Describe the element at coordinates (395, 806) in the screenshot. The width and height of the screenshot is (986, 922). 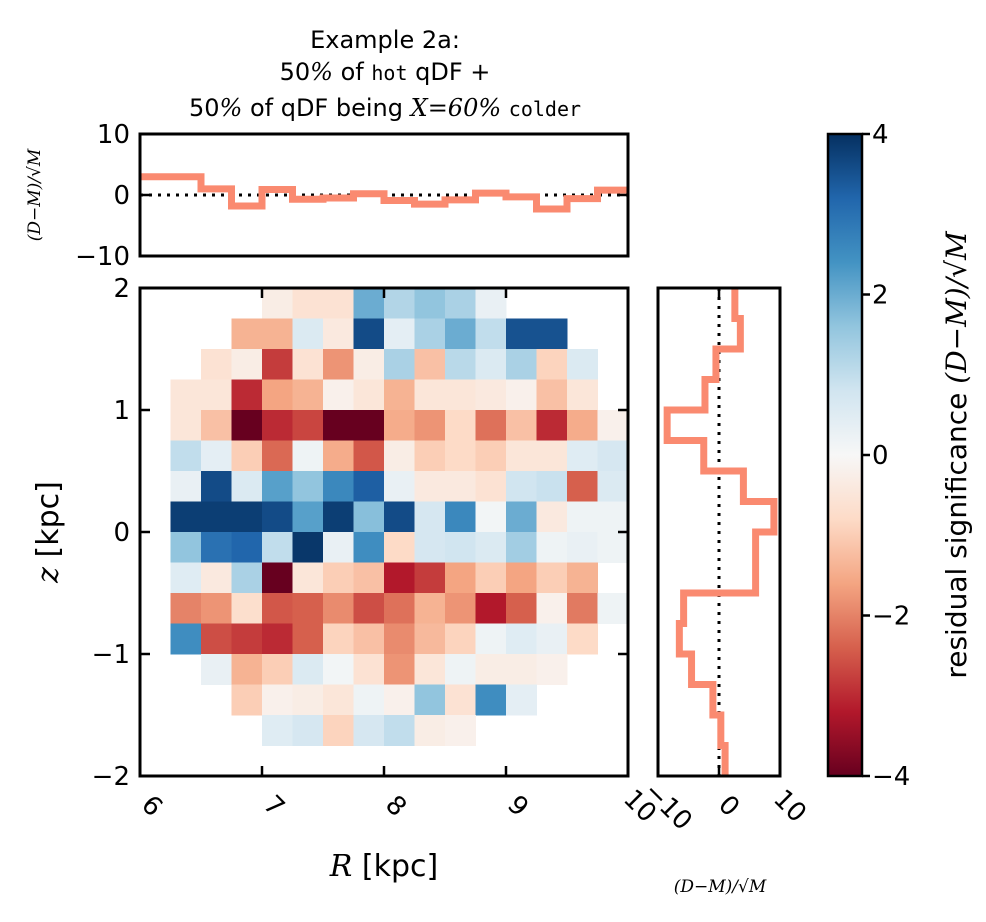
I see `x-tick-label: 8` at that location.